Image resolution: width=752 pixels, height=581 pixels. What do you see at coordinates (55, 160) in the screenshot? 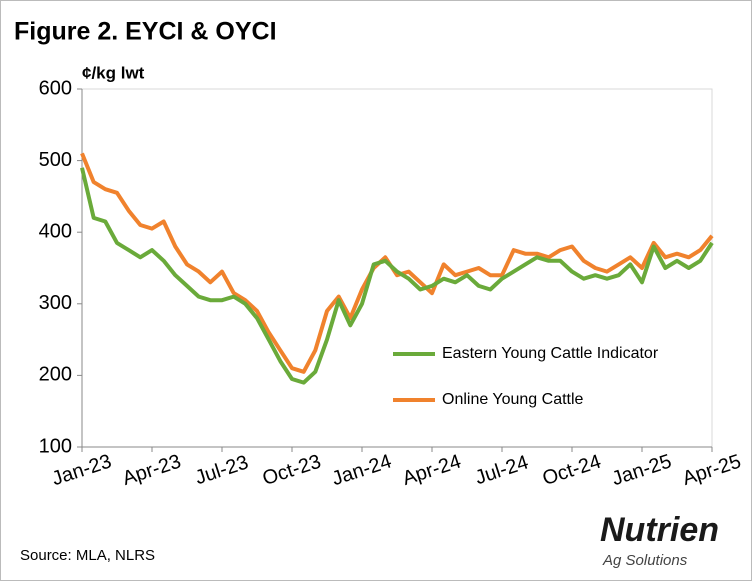
I see `y-tick-label: 500` at bounding box center [55, 160].